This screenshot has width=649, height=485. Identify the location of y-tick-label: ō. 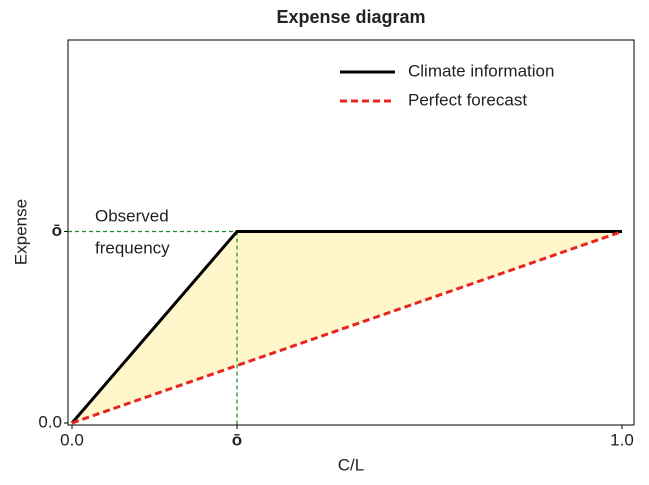
(57, 230).